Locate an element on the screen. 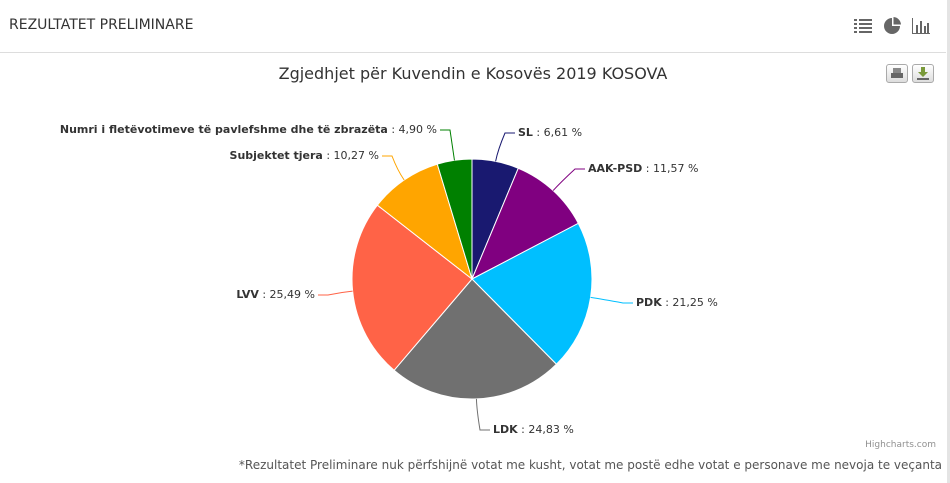 The image size is (950, 483). bar-chart-icon is located at coordinates (921, 26).